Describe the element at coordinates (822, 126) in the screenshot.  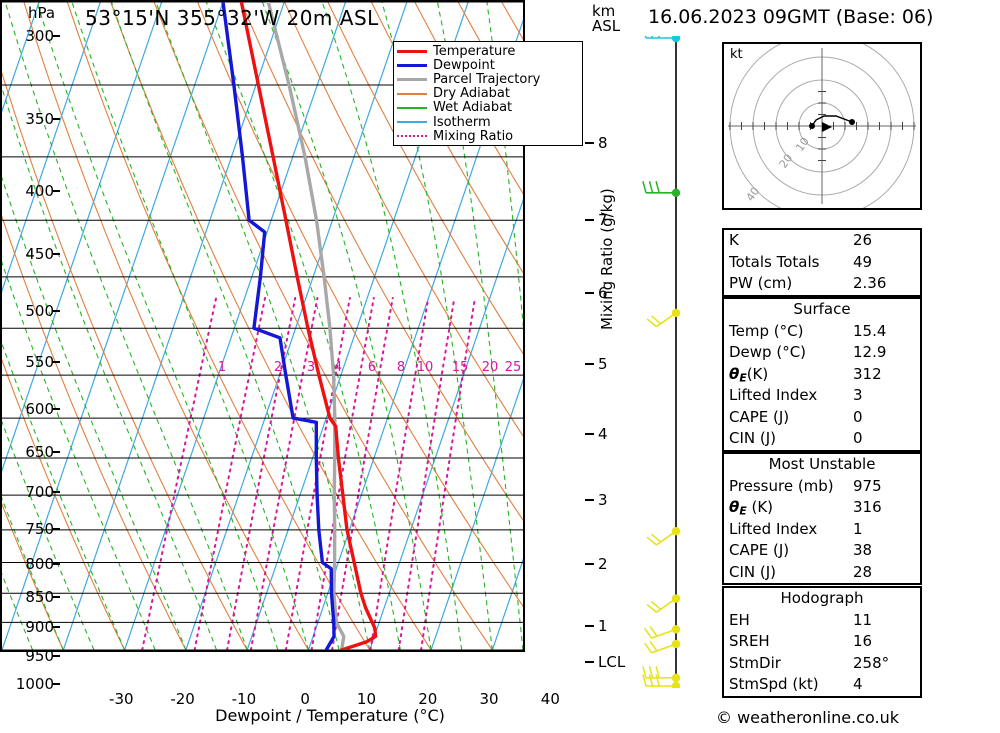
I see `hodograph-panel: kt 10 20 40` at that location.